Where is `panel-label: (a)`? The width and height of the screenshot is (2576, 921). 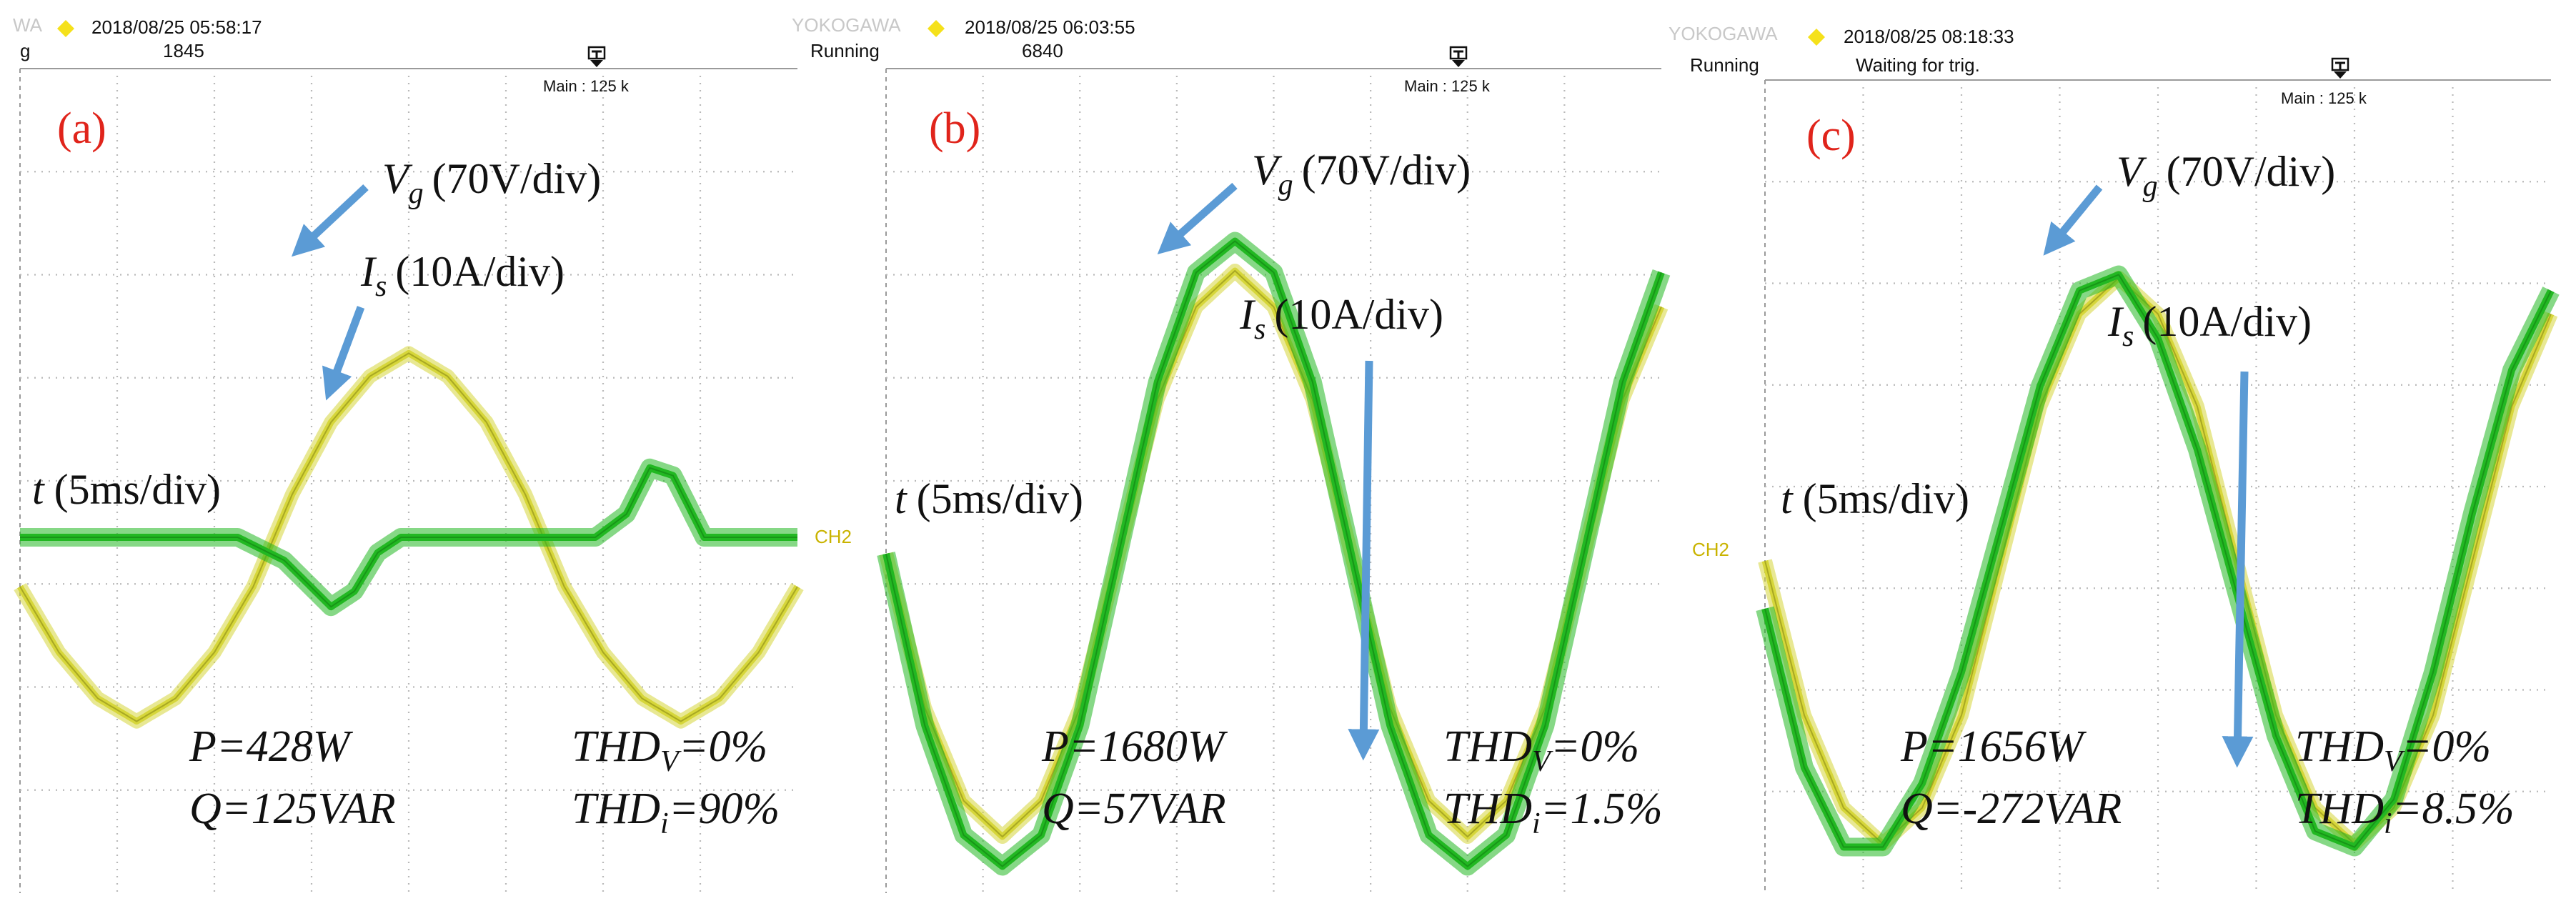 panel-label: (a) is located at coordinates (81, 128).